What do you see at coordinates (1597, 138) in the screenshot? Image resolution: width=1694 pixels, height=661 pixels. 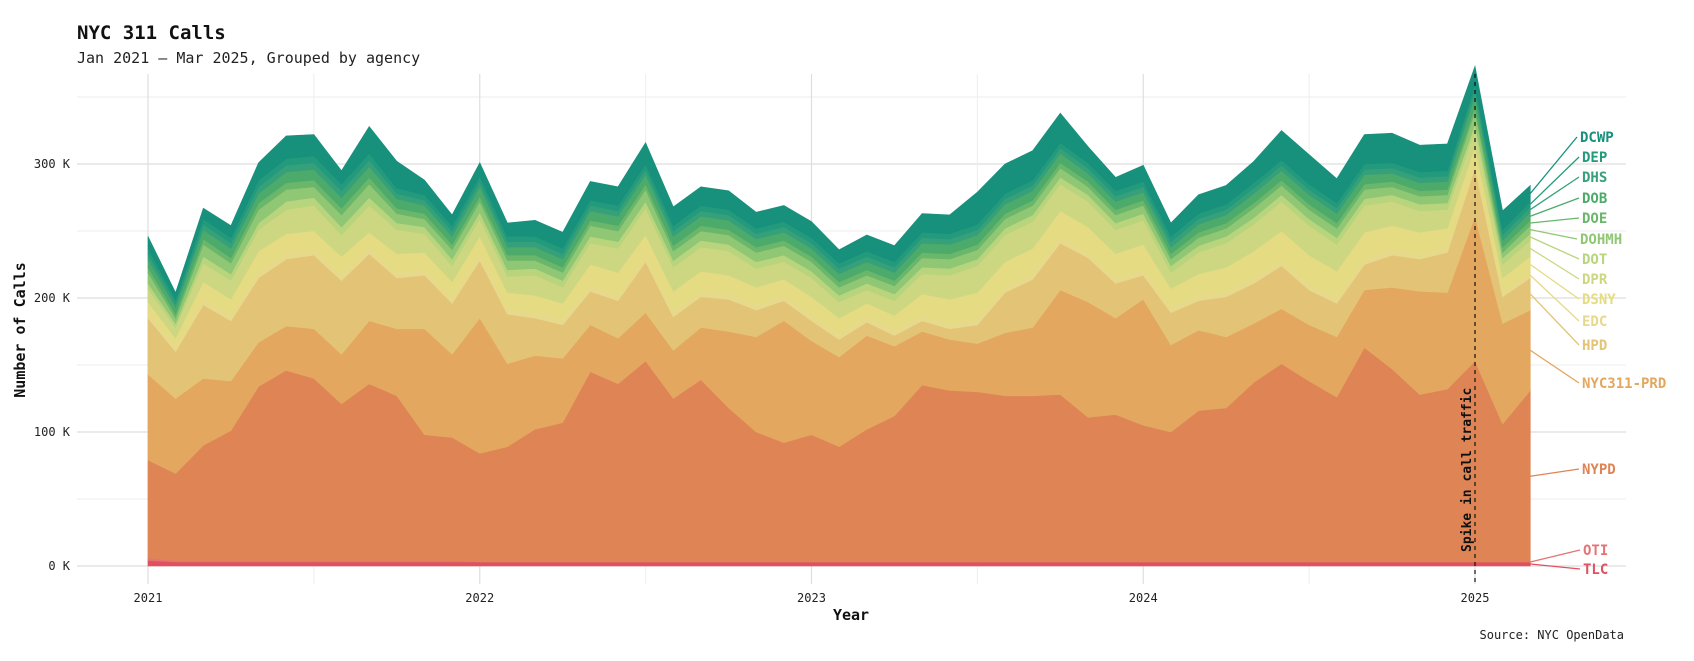 I see `end-label: DCWP` at bounding box center [1597, 138].